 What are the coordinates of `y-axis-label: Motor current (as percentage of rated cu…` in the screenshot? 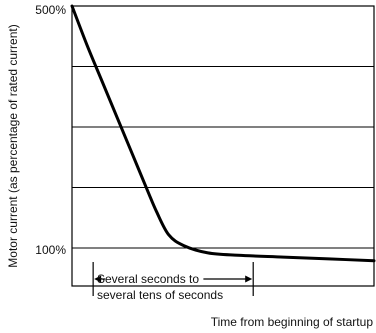 It's located at (13, 145).